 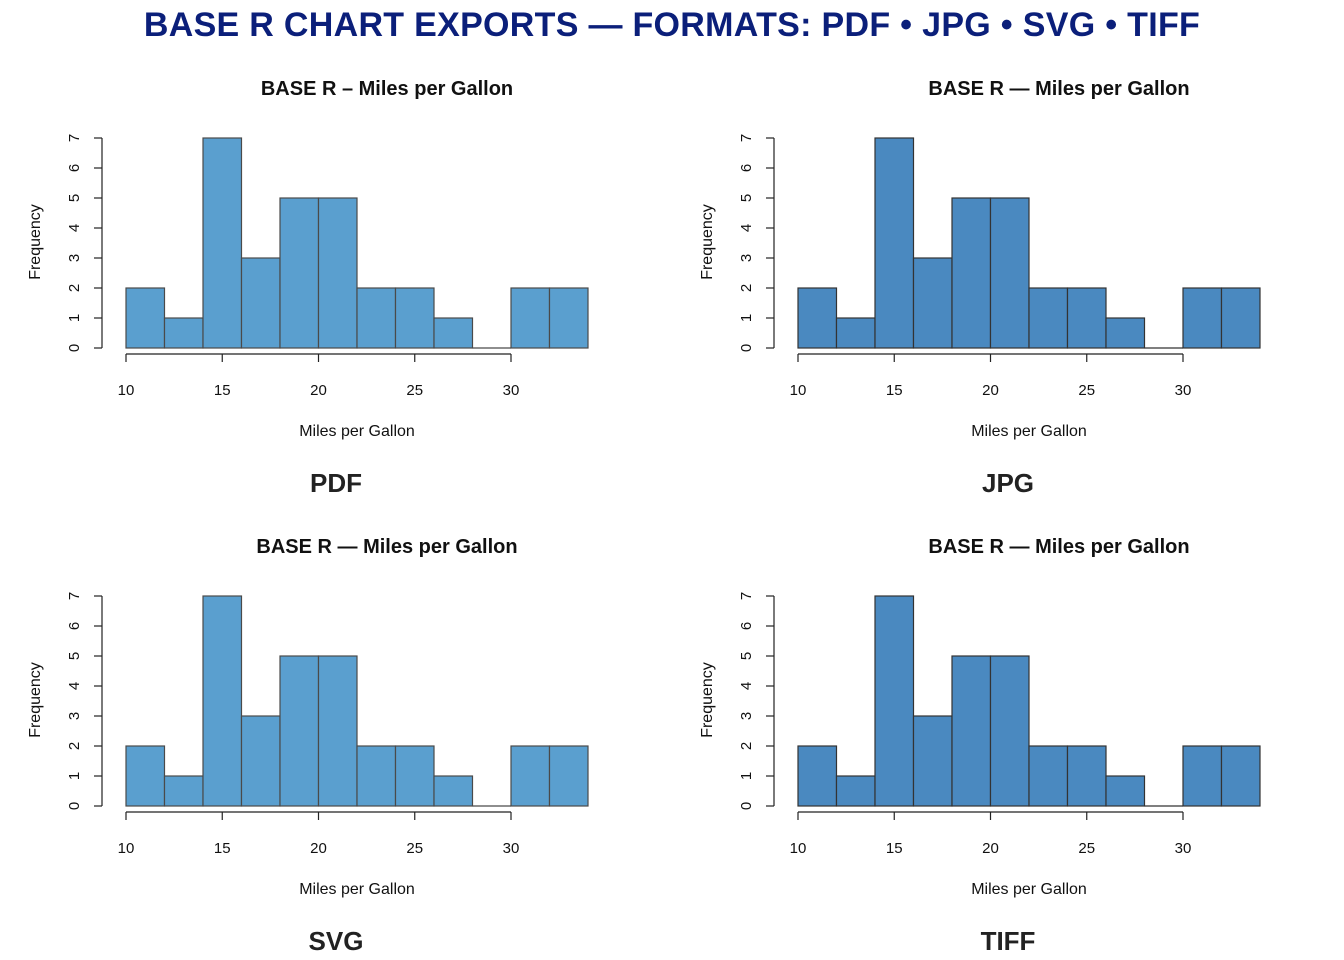 What do you see at coordinates (1008, 941) in the screenshot?
I see `format-label-tiff: TIFF` at bounding box center [1008, 941].